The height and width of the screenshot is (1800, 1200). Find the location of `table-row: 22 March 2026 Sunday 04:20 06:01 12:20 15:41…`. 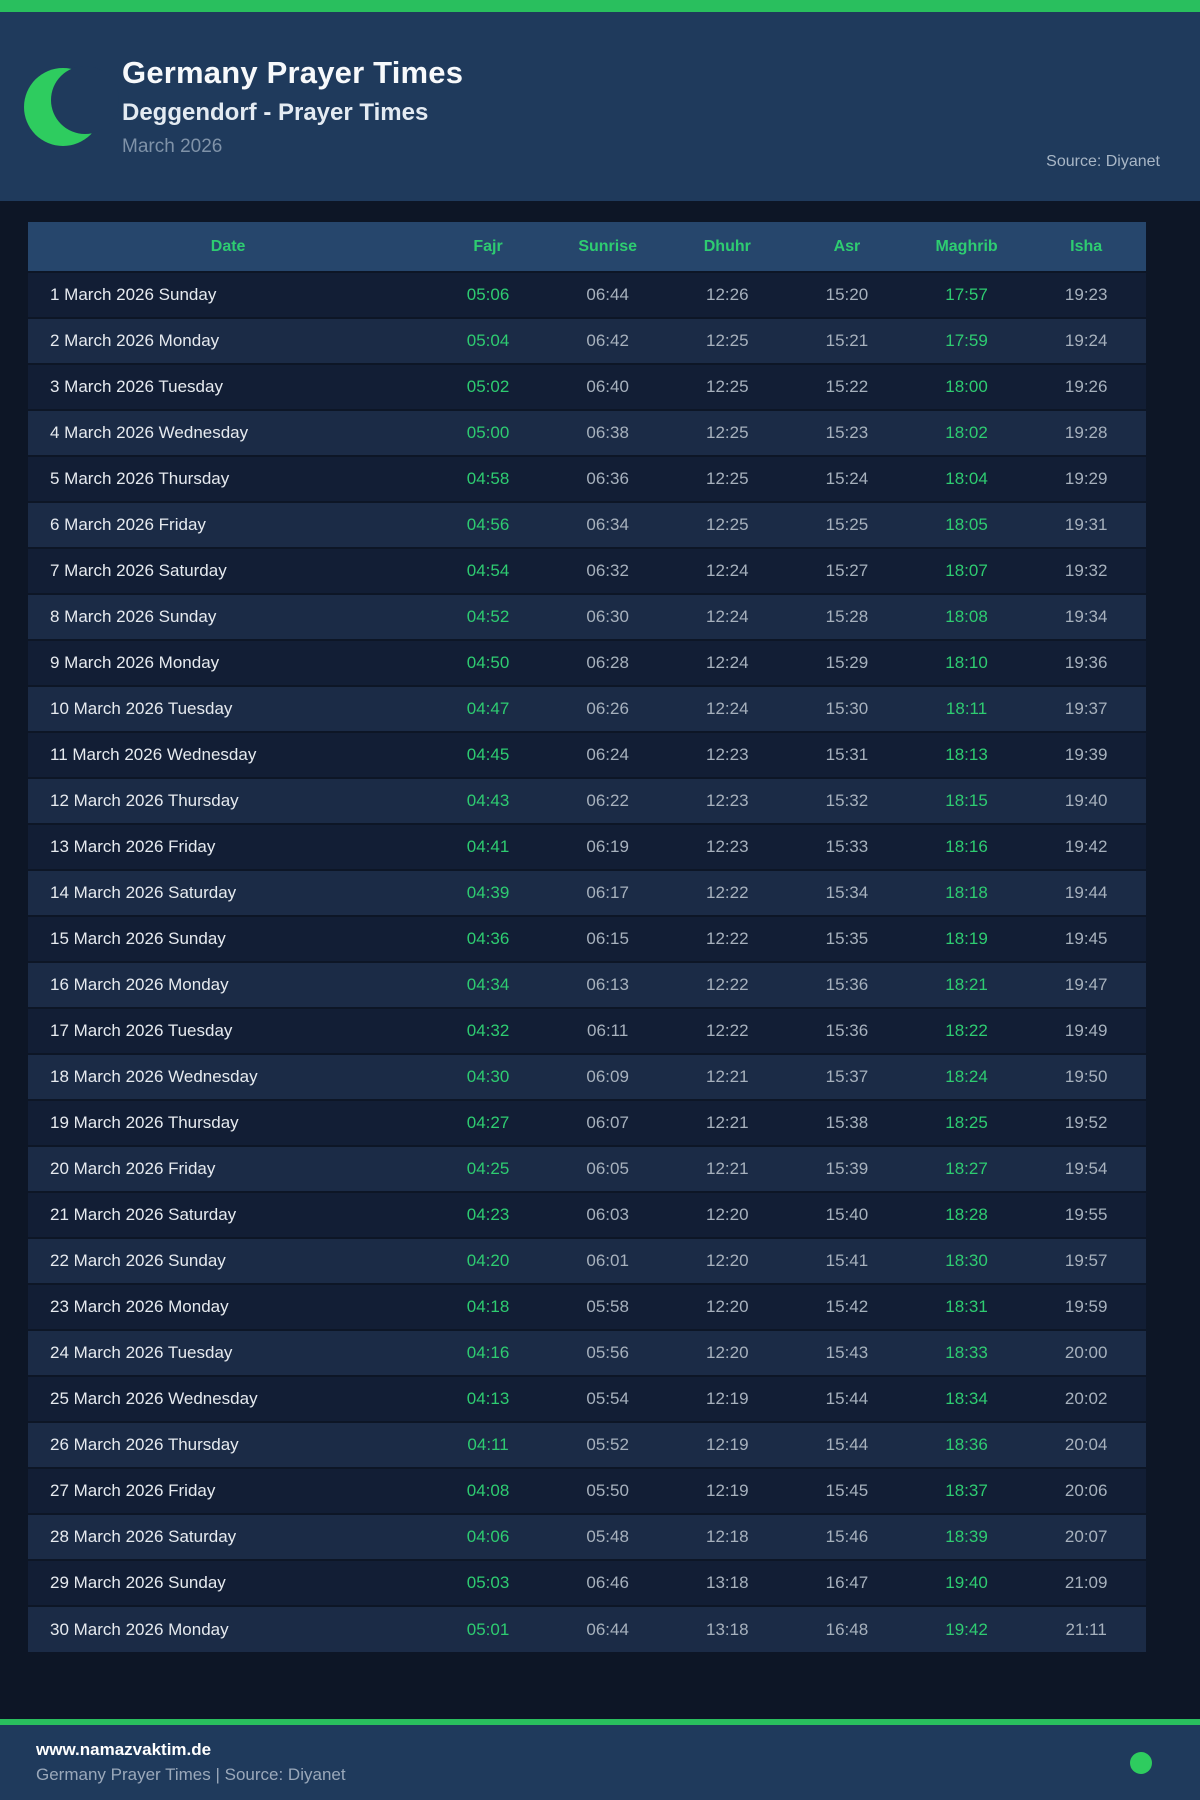

table-row: 22 March 2026 Sunday 04:20 06:01 12:20 15:41… is located at coordinates (587, 1260).